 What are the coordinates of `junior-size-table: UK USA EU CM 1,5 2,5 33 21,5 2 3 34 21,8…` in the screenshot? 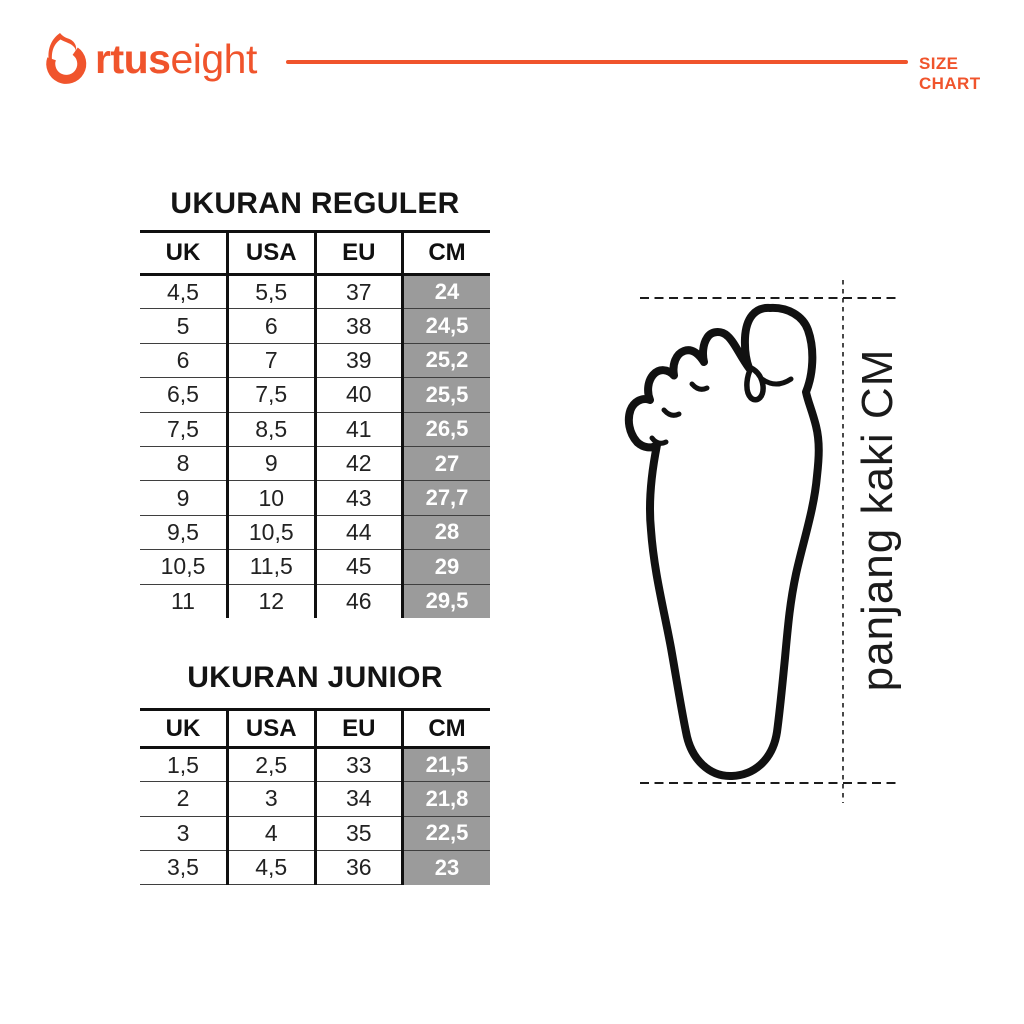 It's located at (315, 797).